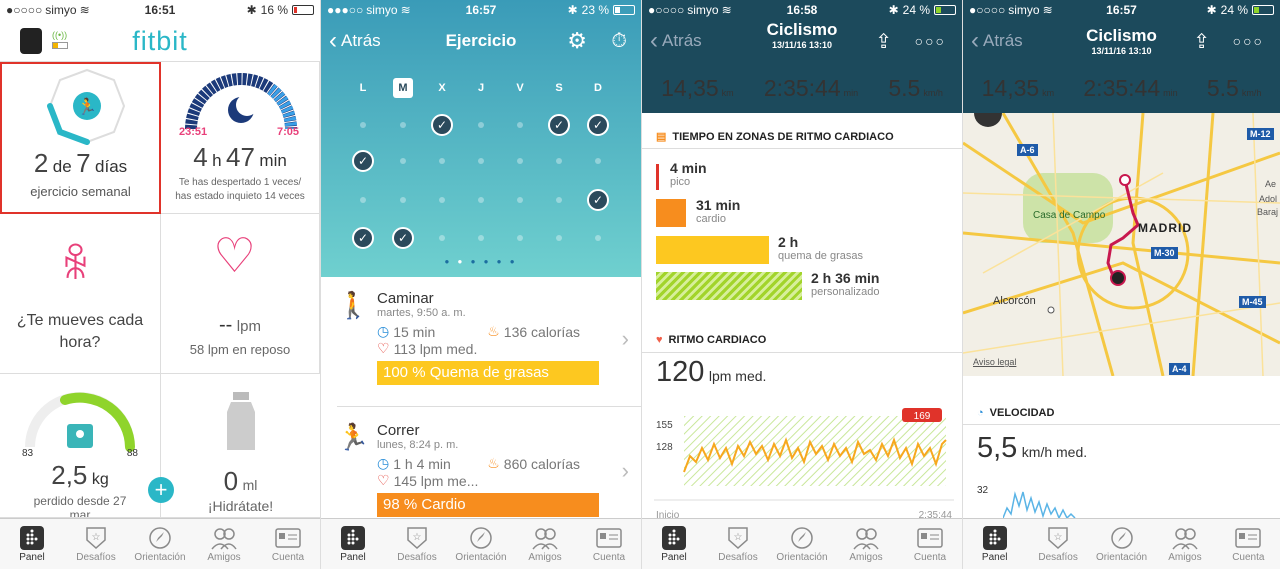  Describe the element at coordinates (1263, 10) in the screenshot. I see `battery-icon` at that location.